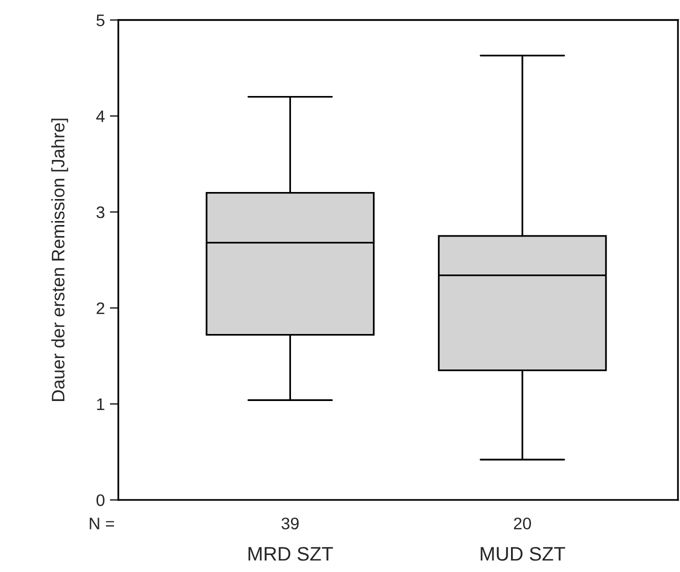  I want to click on y-tick-label: 1, so click(100, 404).